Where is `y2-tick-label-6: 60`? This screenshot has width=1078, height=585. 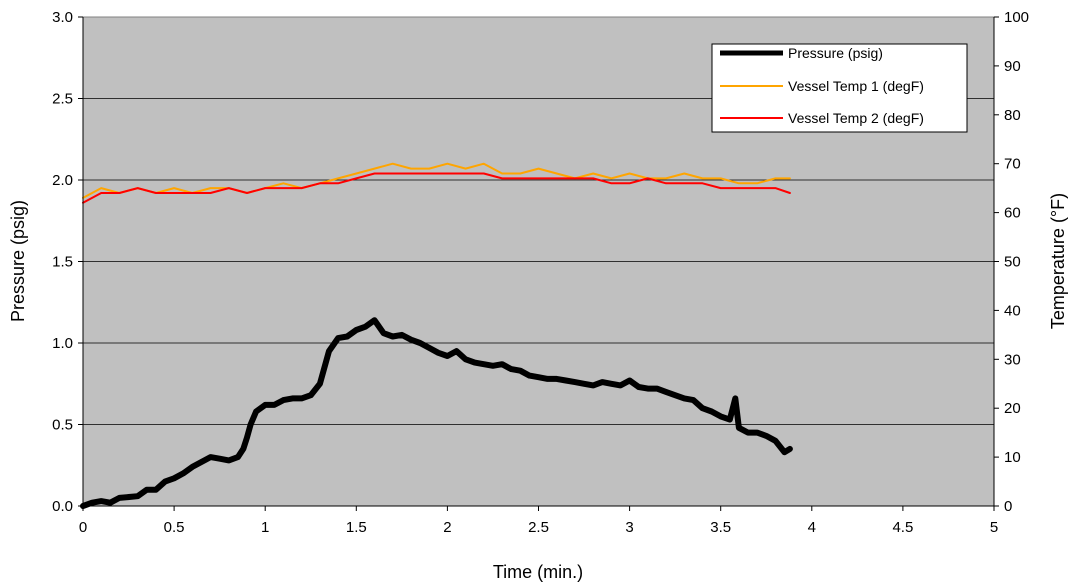 y2-tick-label-6: 60 is located at coordinates (1012, 213).